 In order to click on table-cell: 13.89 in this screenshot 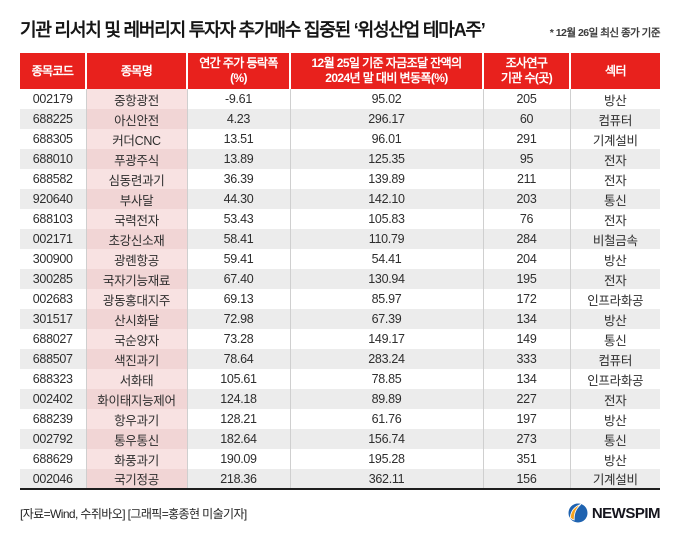, I will do `click(239, 159)`.